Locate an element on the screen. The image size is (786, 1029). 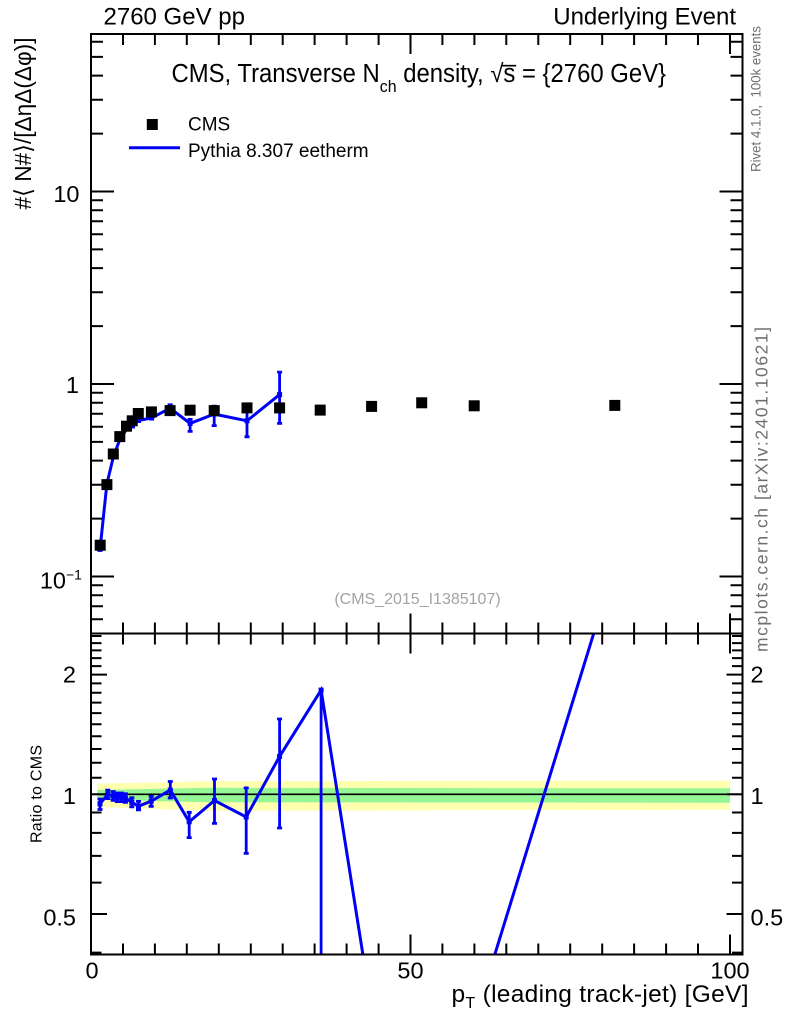
svg-text: Ratio to CMS is located at coordinates (37, 794).